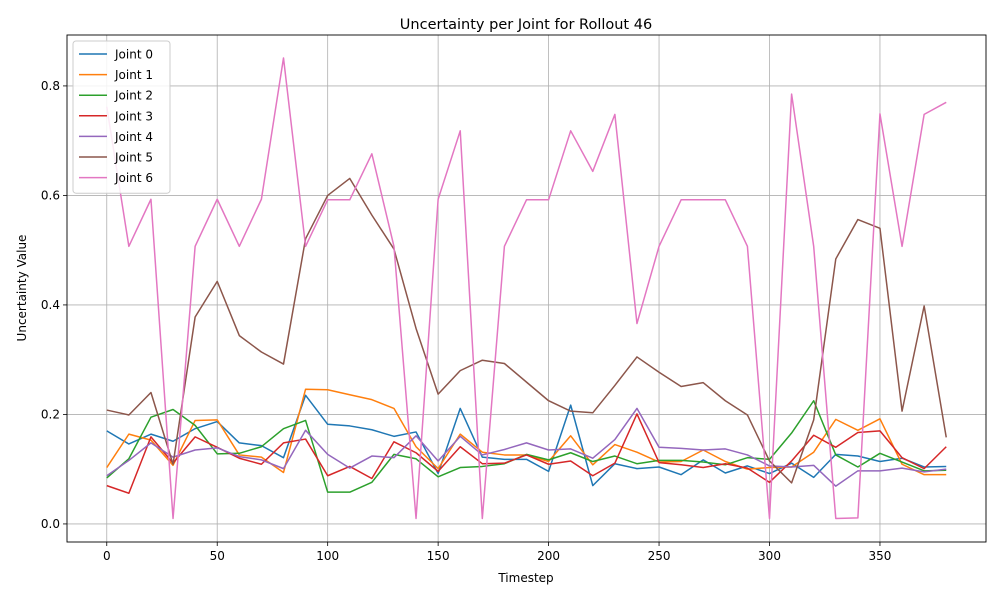 Image resolution: width=1000 pixels, height=600 pixels. What do you see at coordinates (133, 137) in the screenshot?
I see `legend-entry-joint-4: Joint 4` at bounding box center [133, 137].